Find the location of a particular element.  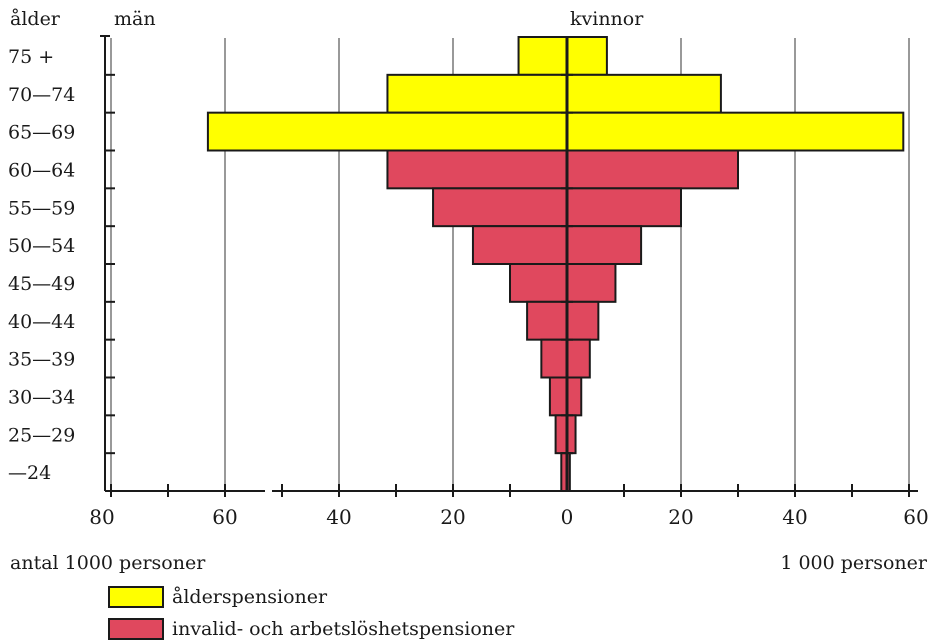

bar-men-ålderspensioner-1 is located at coordinates (477, 93).